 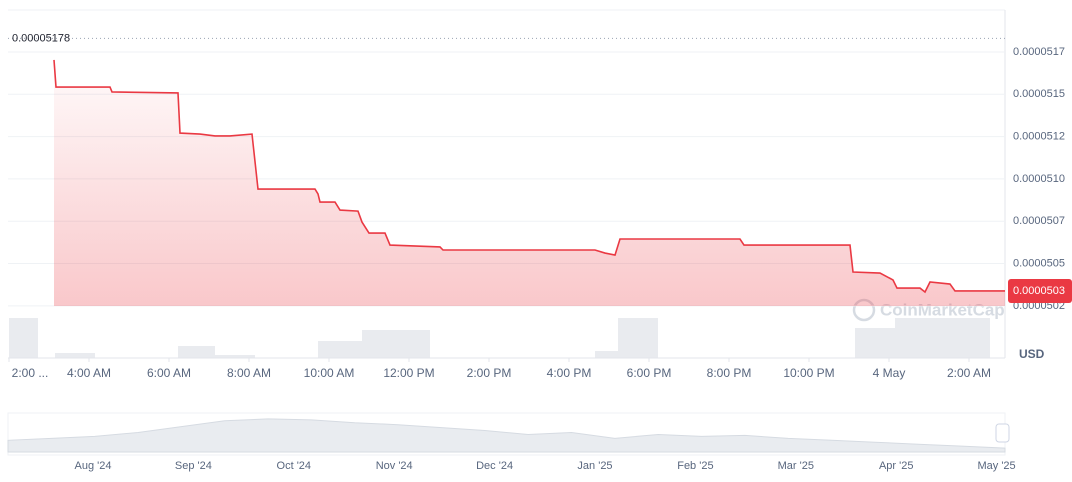 What do you see at coordinates (729, 373) in the screenshot?
I see `x-tick-label: 8:00 PM` at bounding box center [729, 373].